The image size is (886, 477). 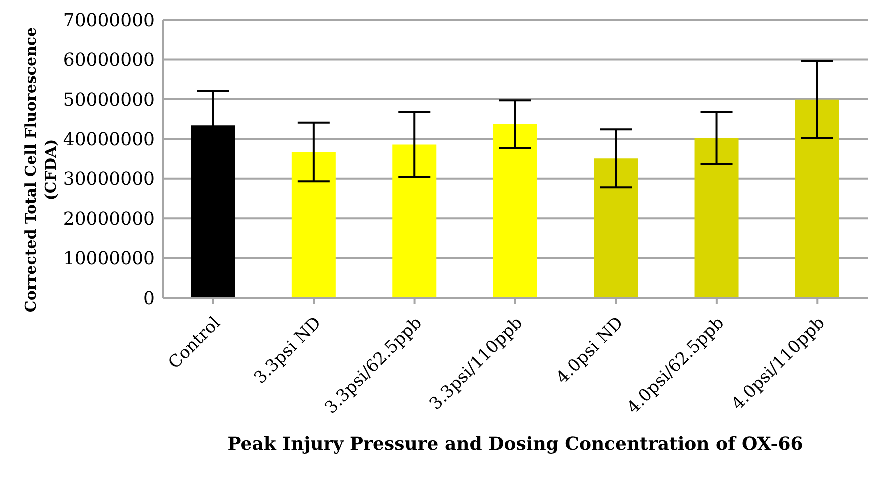 I want to click on y-tick-label: 70000000, so click(x=109, y=21).